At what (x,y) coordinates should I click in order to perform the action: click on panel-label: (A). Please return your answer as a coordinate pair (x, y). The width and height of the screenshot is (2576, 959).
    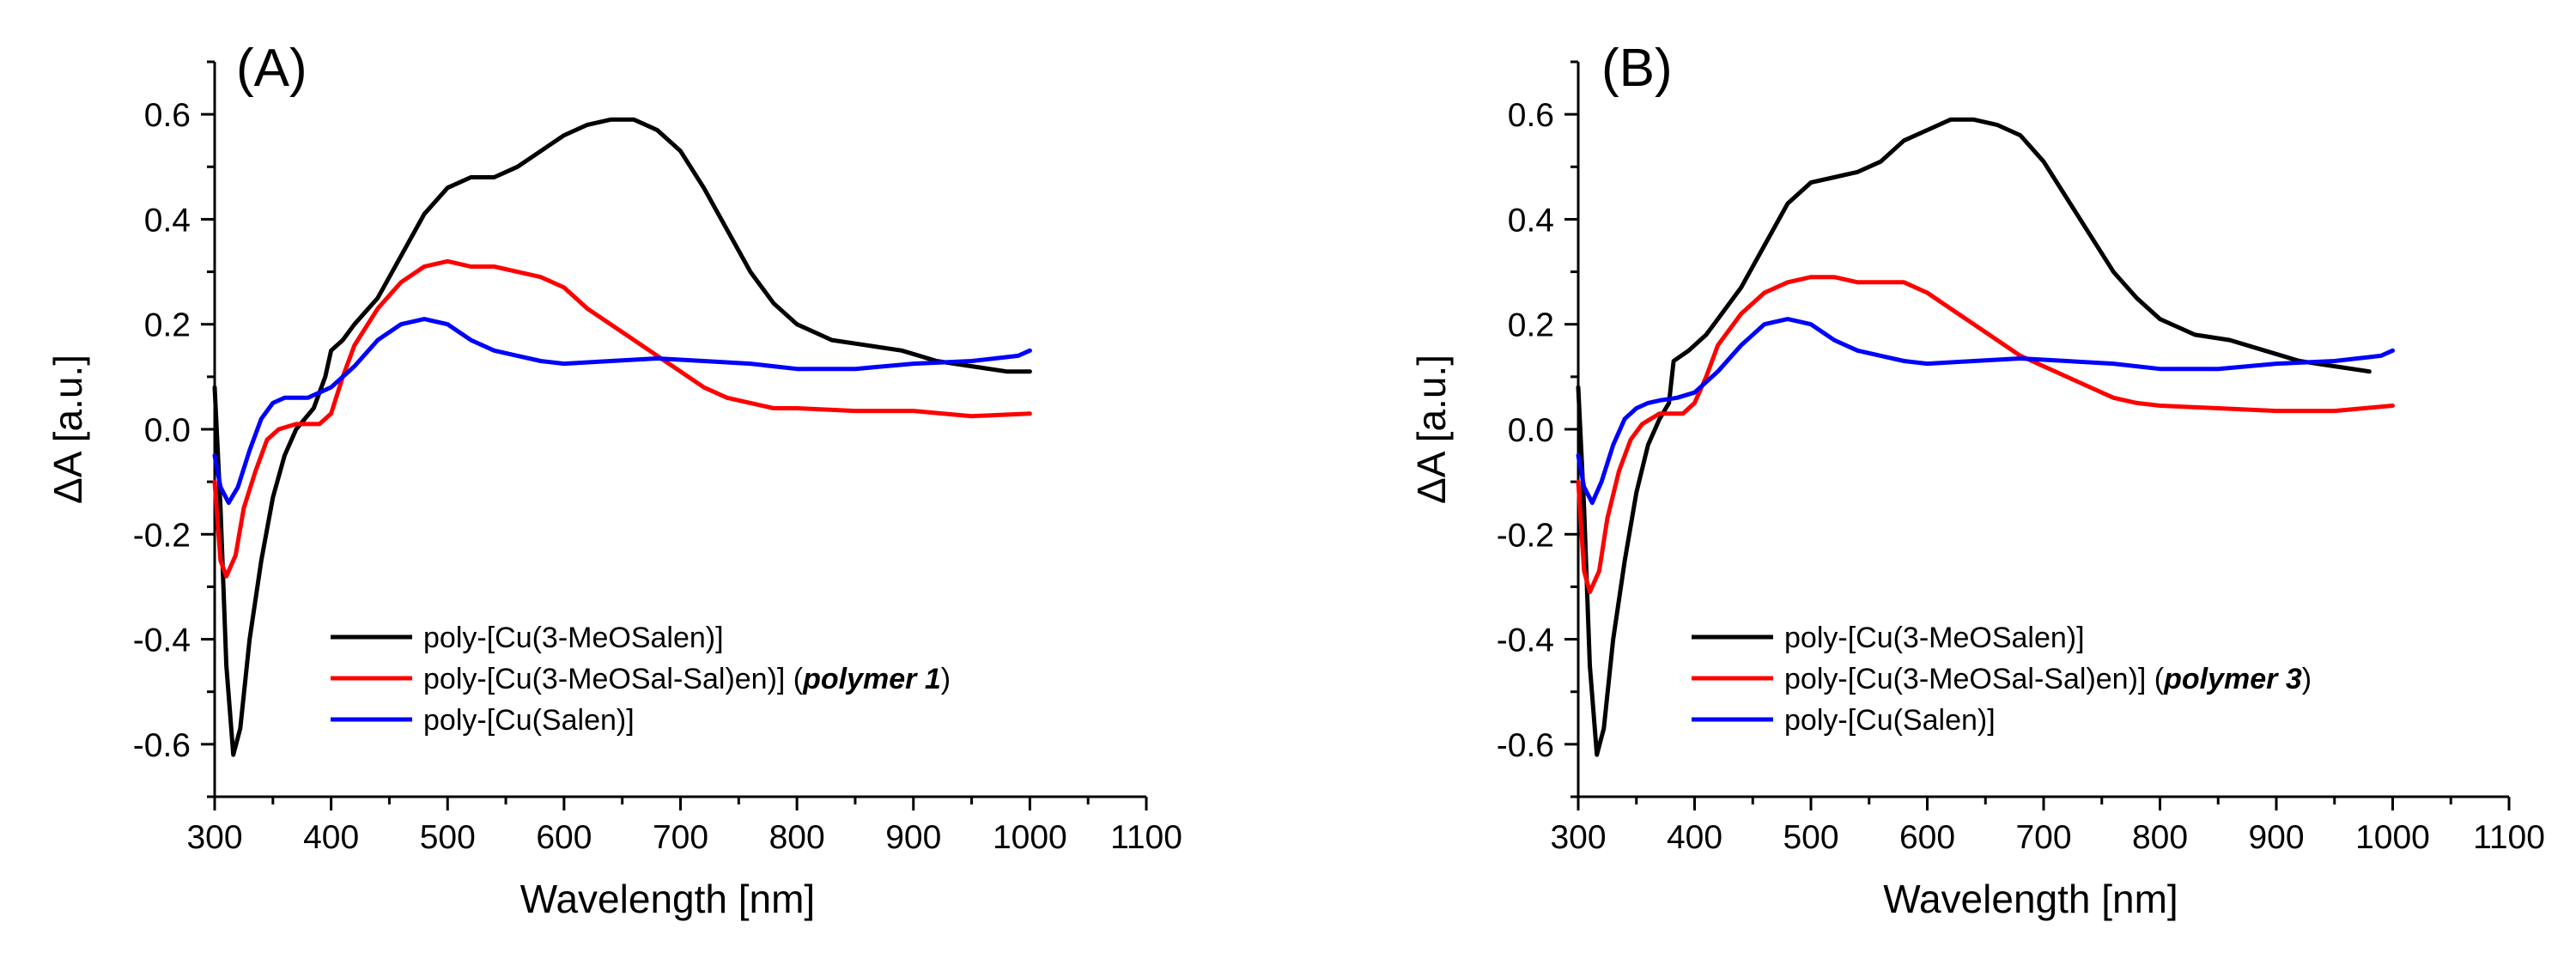
    Looking at the image, I should click on (271, 68).